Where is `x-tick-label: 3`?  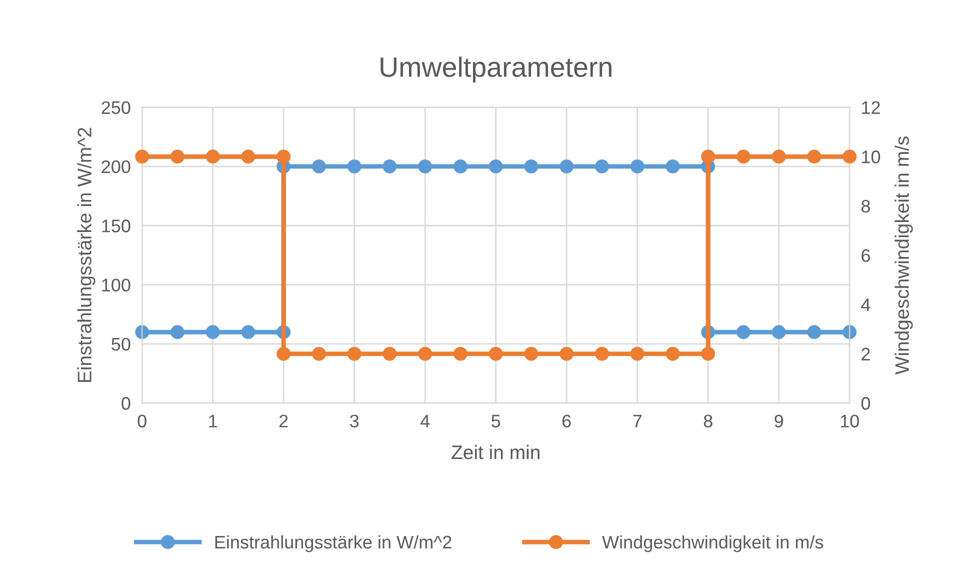
x-tick-label: 3 is located at coordinates (354, 421).